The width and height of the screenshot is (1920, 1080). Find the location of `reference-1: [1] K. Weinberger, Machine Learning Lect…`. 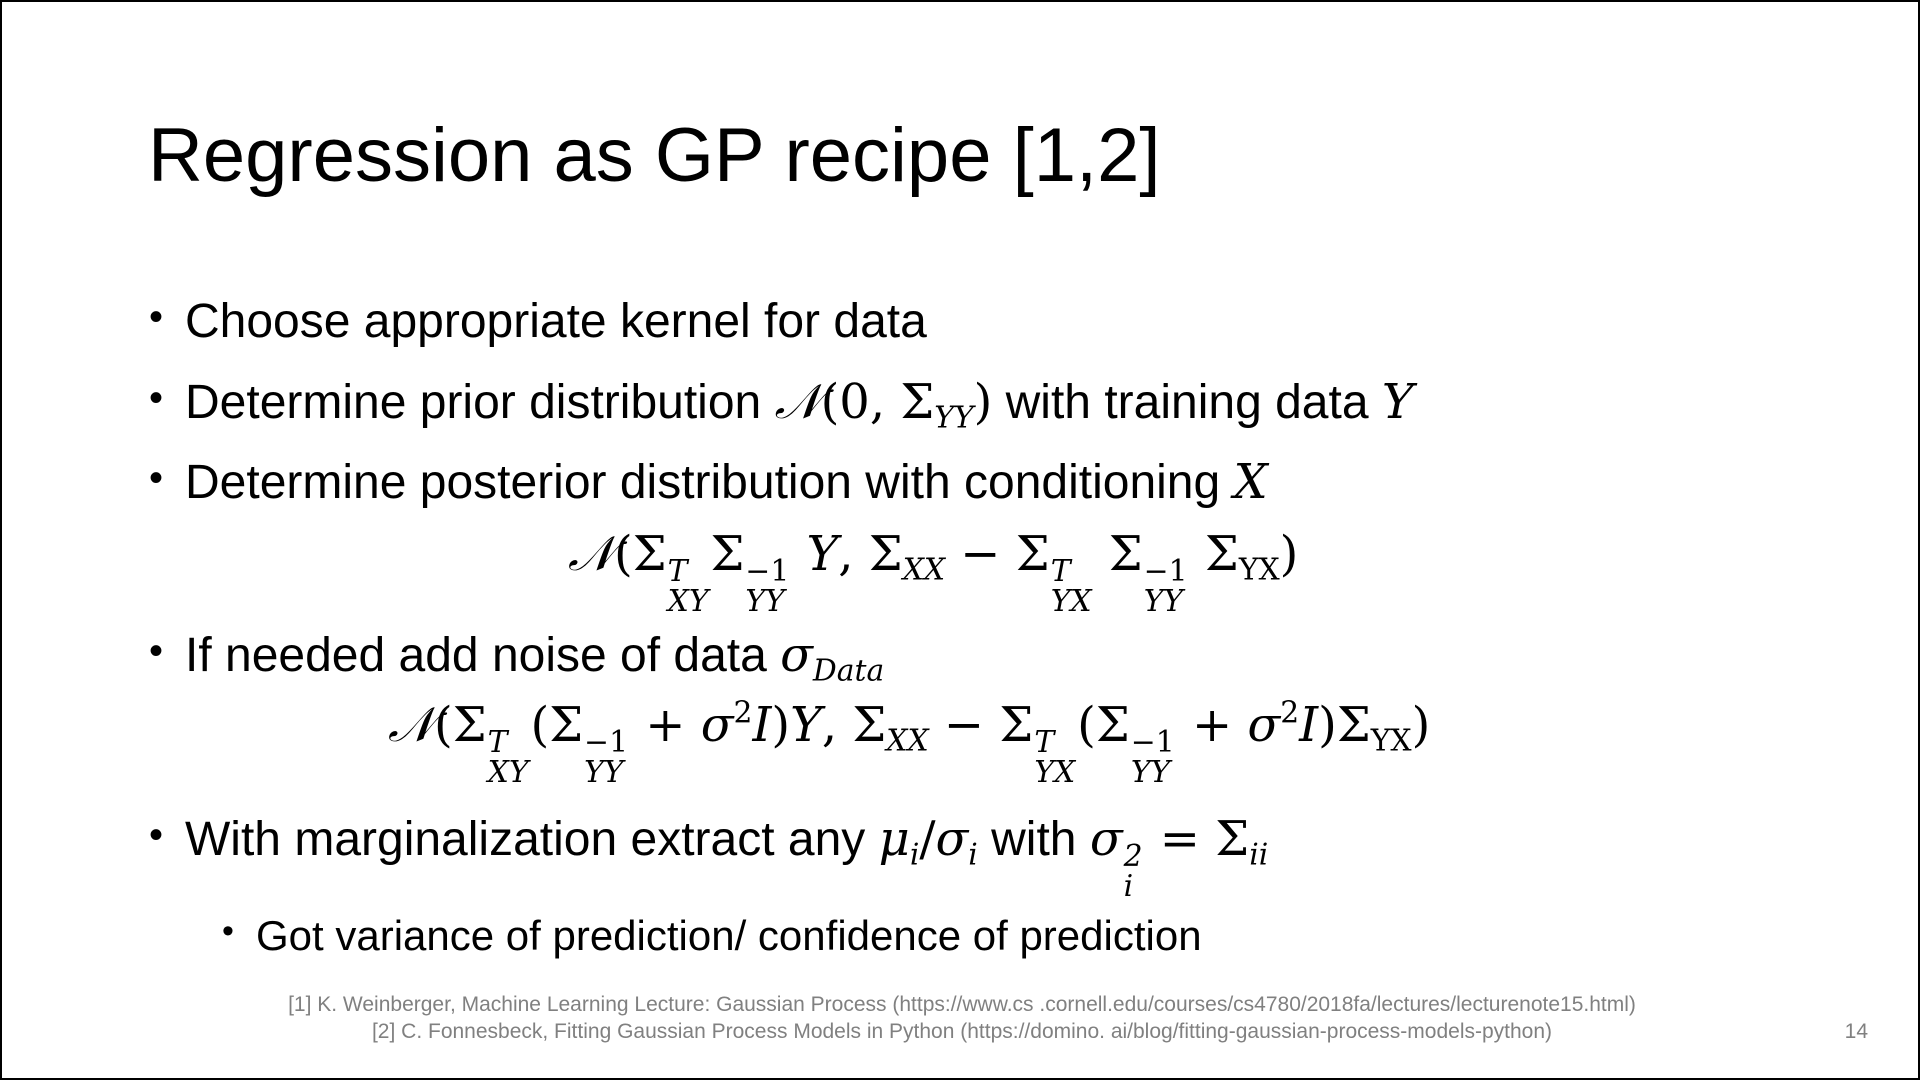

reference-1: [1] K. Weinberger, Machine Learning Lect… is located at coordinates (962, 1004).